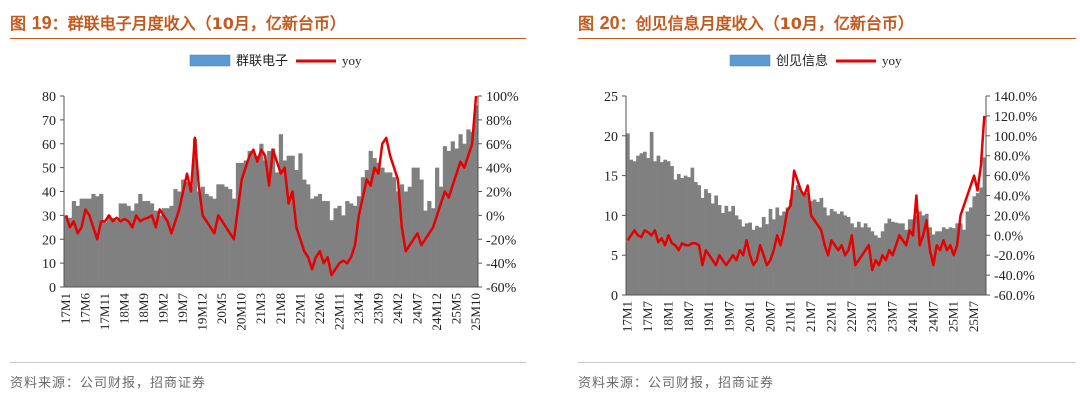  I want to click on y-left-tick-label: 15, so click(611, 177).